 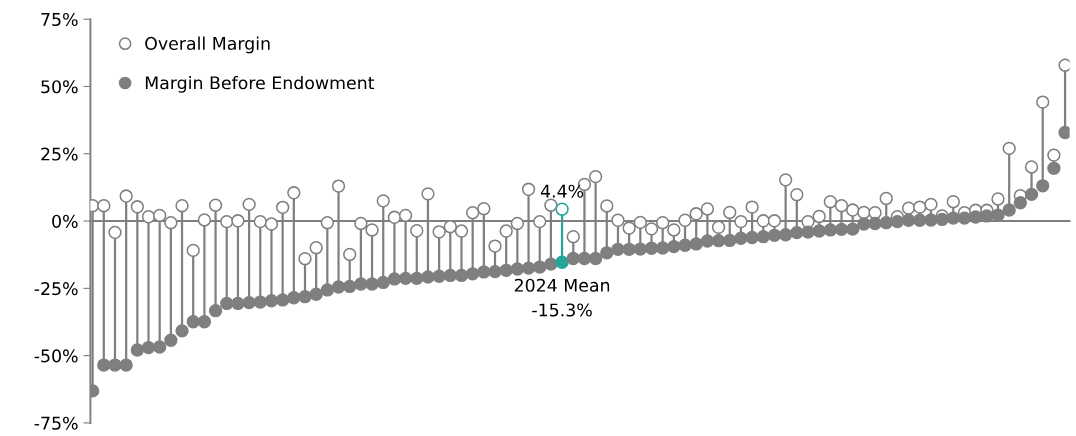 I want to click on y-tick-label: 75%, so click(x=59, y=19).